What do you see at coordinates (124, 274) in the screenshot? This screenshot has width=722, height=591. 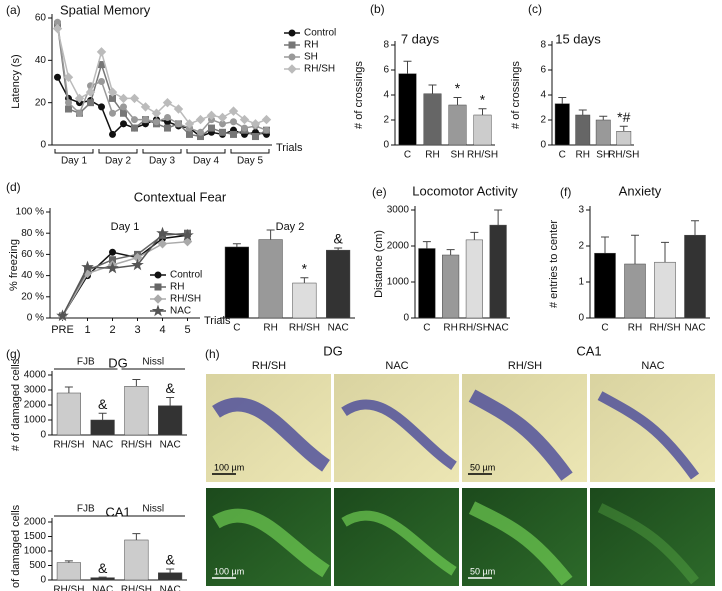 I see `series-line` at bounding box center [124, 274].